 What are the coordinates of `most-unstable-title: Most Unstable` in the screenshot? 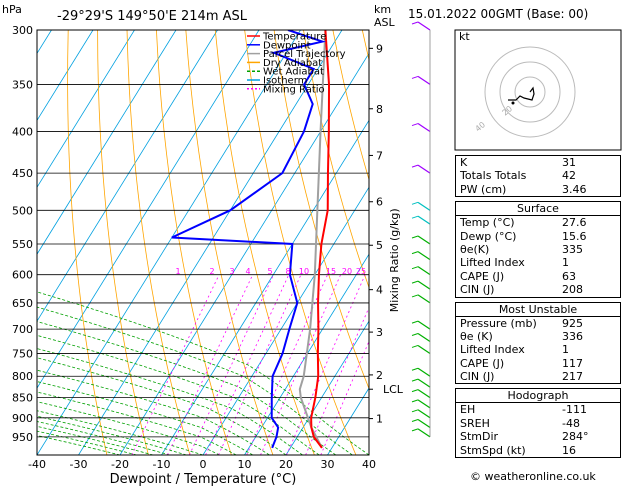 It's located at (538, 310).